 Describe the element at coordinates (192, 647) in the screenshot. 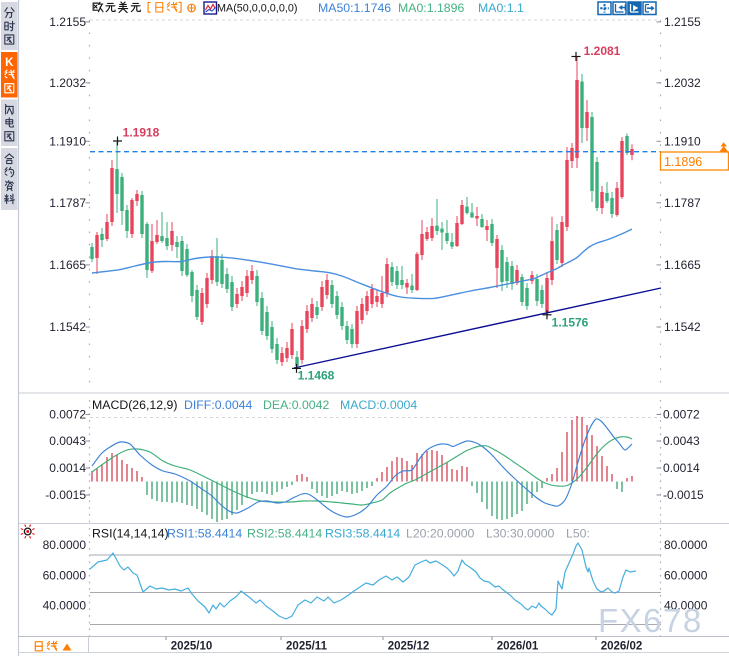

I see `svg-text: 2025/10` at that location.